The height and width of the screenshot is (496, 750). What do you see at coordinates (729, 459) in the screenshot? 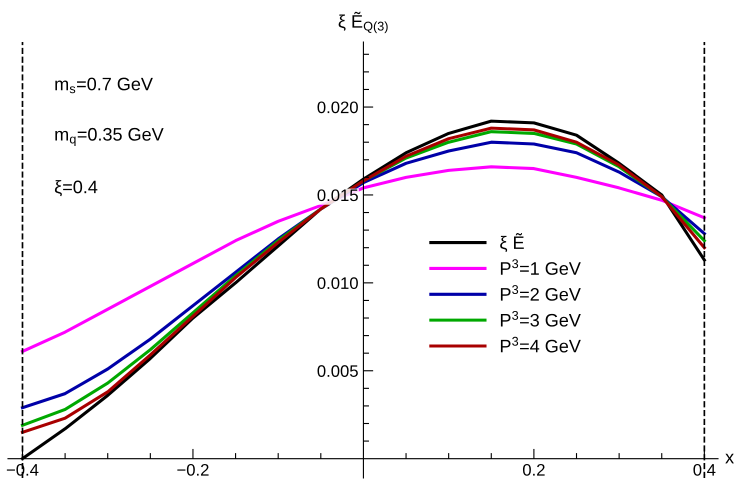
I see `x-axis-title: x` at bounding box center [729, 459].